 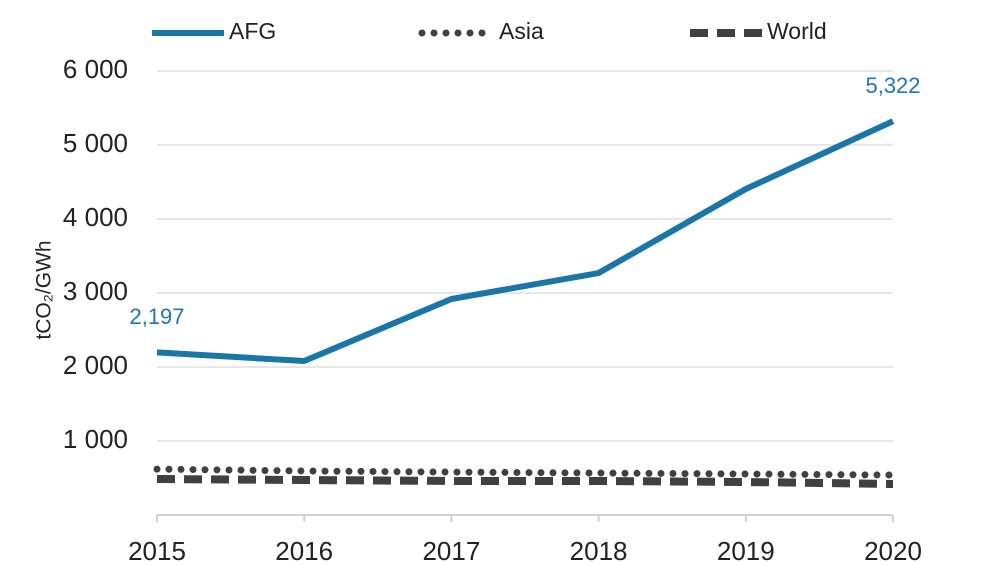 I want to click on y-tick-label: 2 000, so click(x=95, y=365).